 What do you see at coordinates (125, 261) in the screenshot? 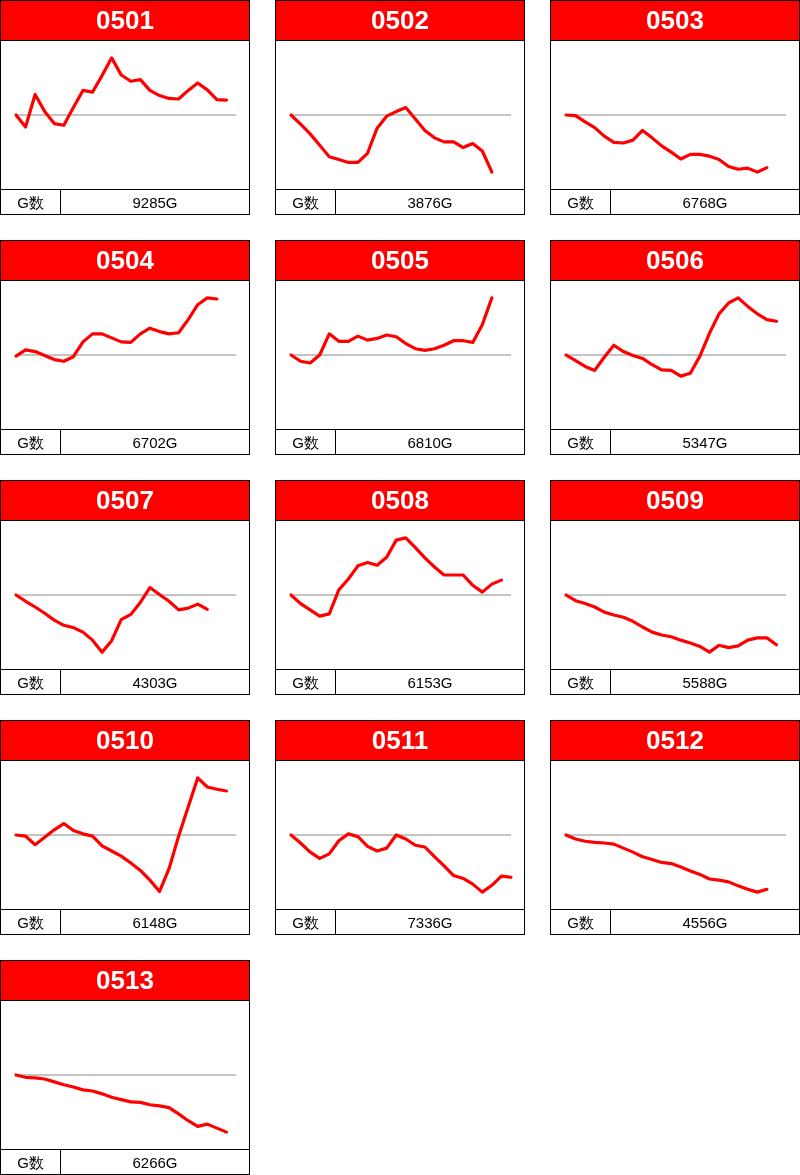
I see `chart-title: 0504` at bounding box center [125, 261].